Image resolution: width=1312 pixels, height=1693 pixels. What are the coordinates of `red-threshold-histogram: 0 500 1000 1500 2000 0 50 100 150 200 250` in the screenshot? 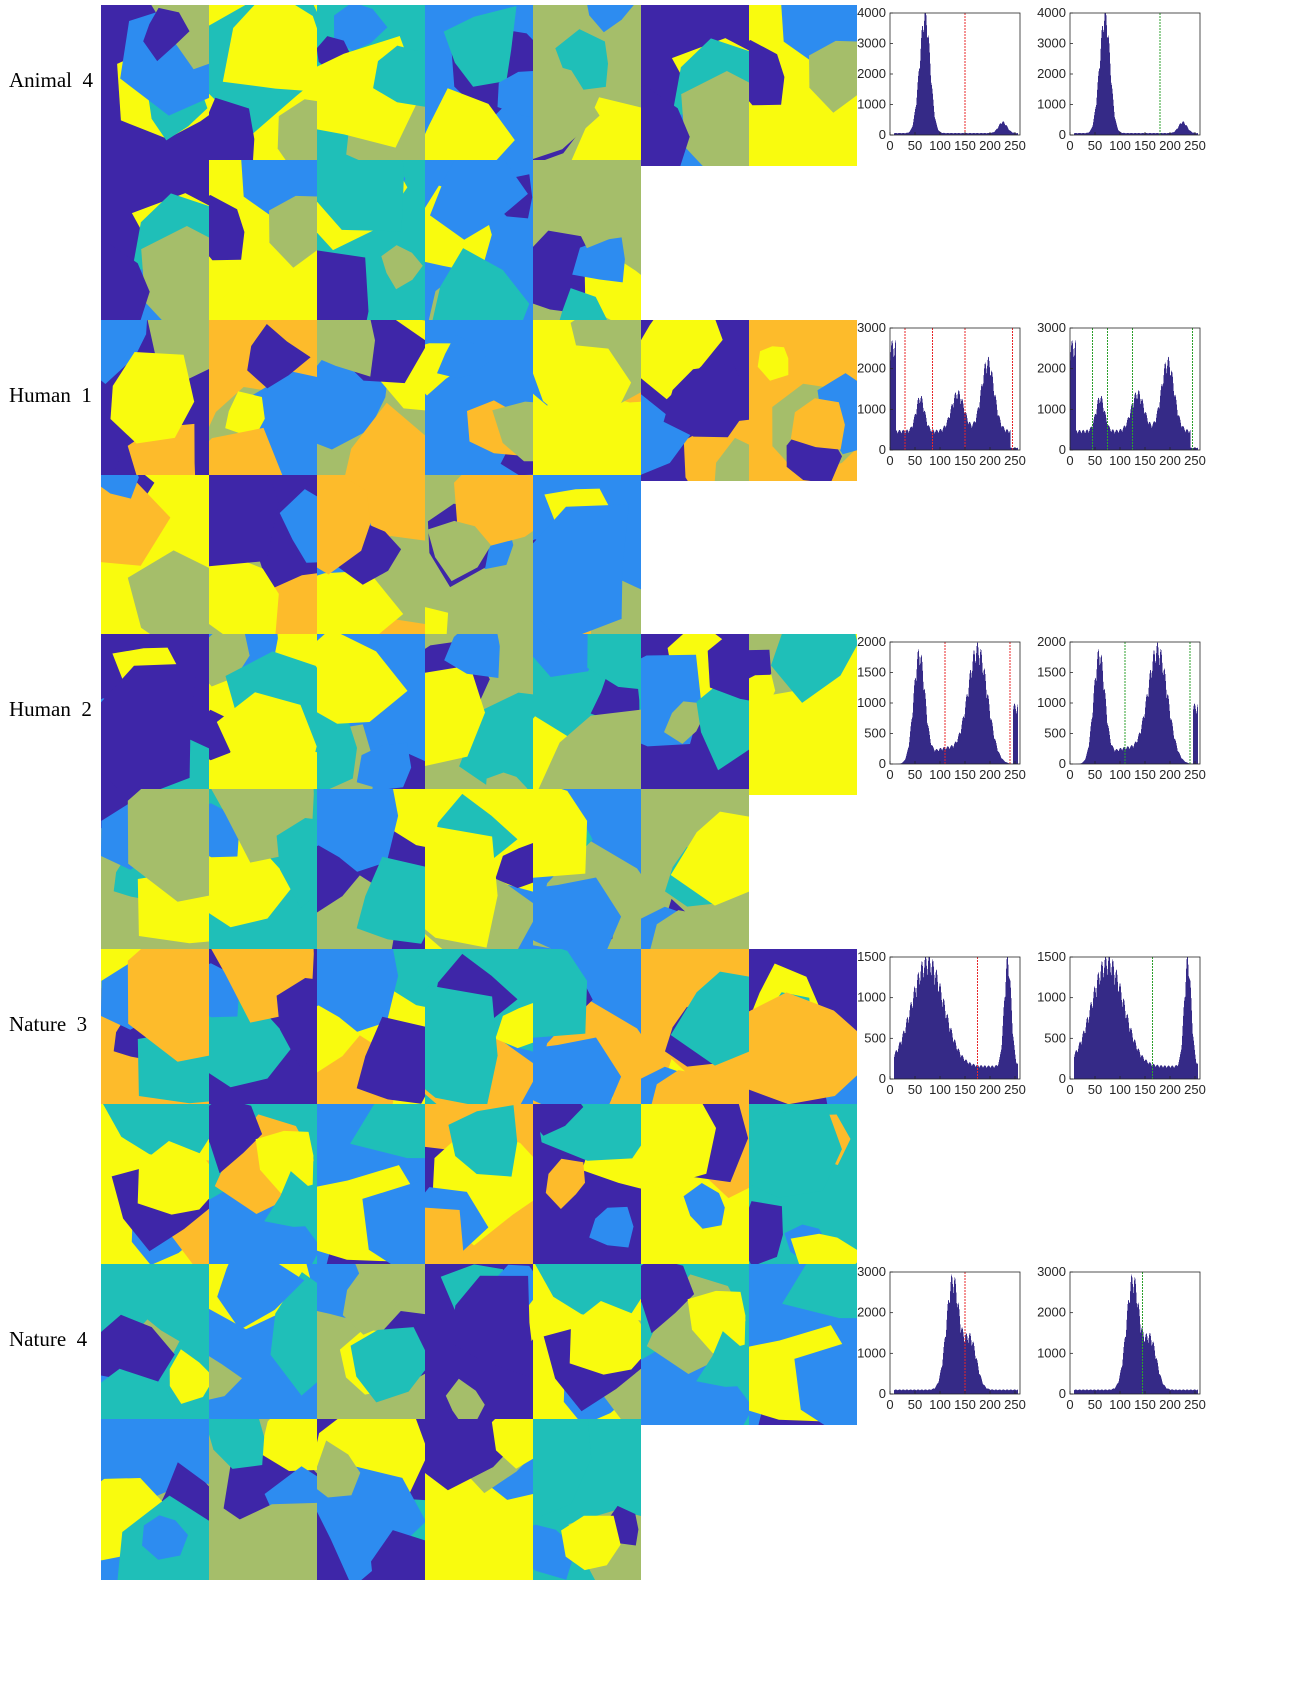 It's located at (940, 711).